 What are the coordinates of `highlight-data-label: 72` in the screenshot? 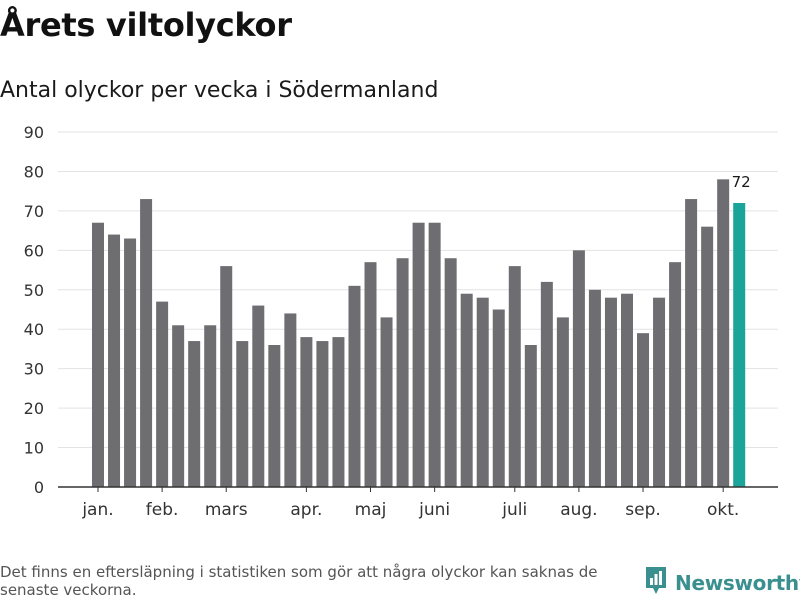 It's located at (741, 182).